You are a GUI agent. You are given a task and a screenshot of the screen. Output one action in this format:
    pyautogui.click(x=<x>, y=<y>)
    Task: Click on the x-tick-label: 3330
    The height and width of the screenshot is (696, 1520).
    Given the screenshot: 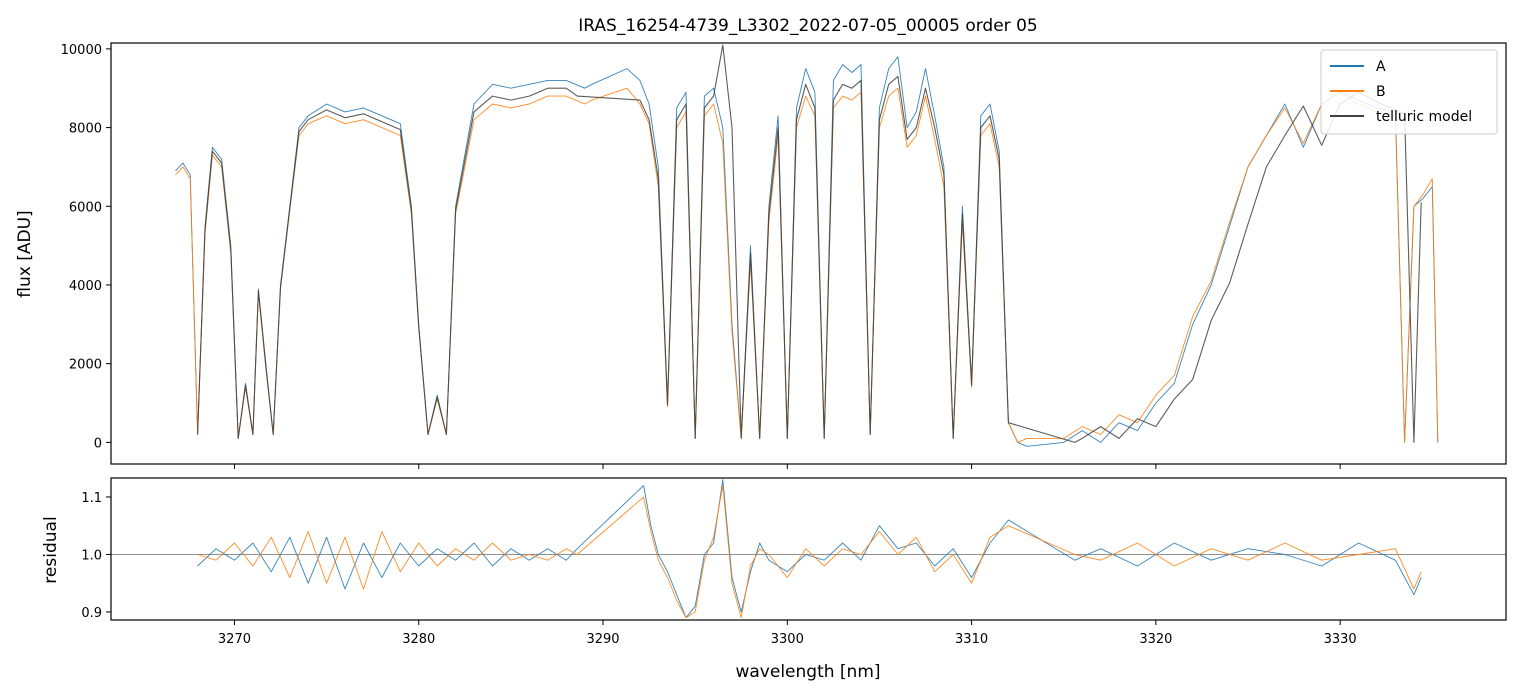 What is the action you would take?
    pyautogui.click(x=1340, y=639)
    